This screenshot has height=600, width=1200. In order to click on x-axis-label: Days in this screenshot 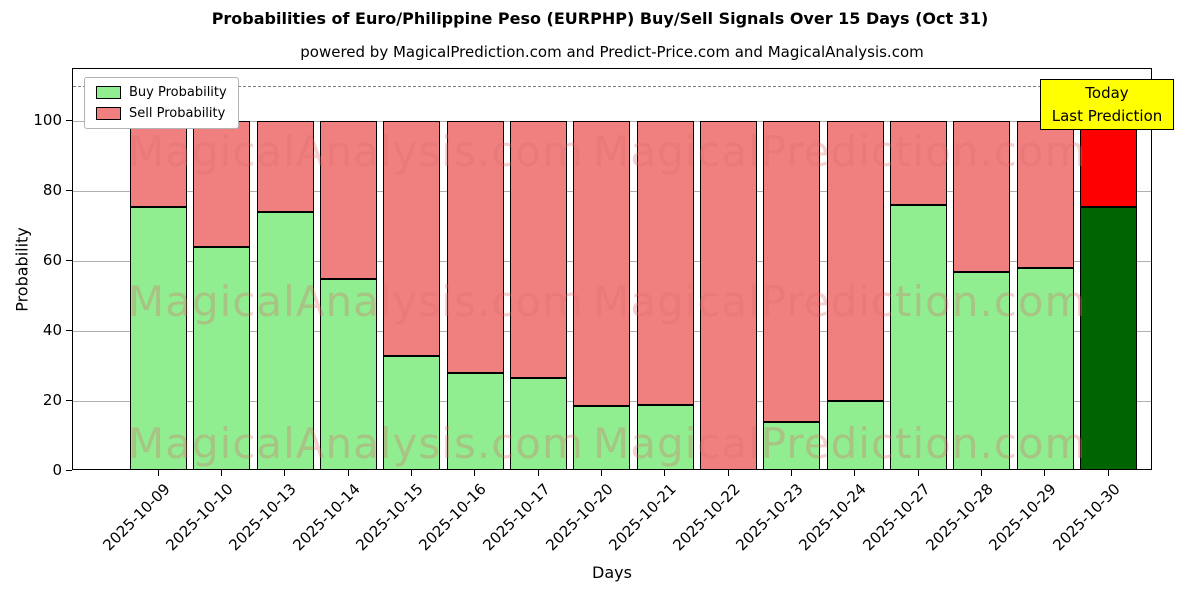, I will do `click(612, 572)`.